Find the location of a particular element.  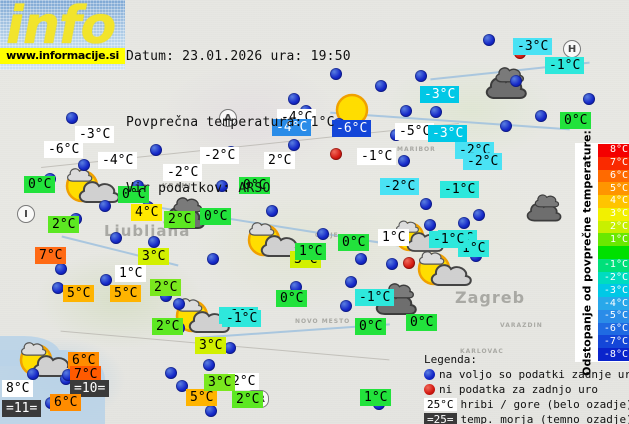

country-badge-i: I is located at coordinates (26, 214).